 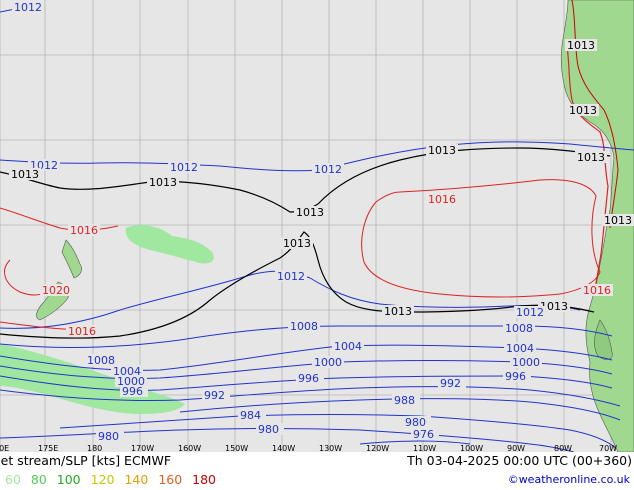 I want to click on label-1012-mid: 1012, so click(x=184, y=167).